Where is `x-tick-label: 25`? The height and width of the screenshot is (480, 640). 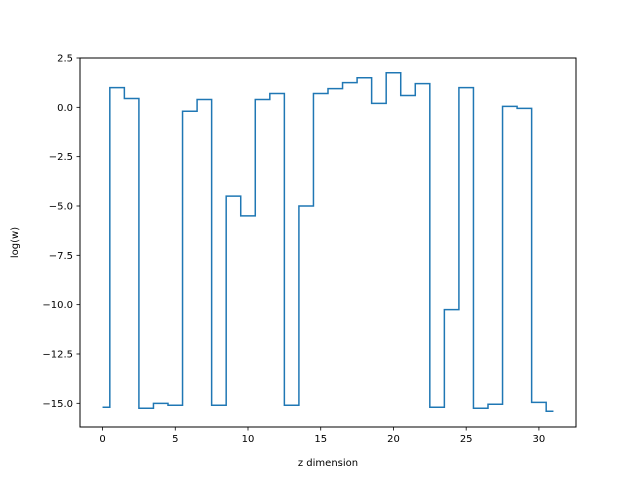 x-tick-label: 25 is located at coordinates (466, 439).